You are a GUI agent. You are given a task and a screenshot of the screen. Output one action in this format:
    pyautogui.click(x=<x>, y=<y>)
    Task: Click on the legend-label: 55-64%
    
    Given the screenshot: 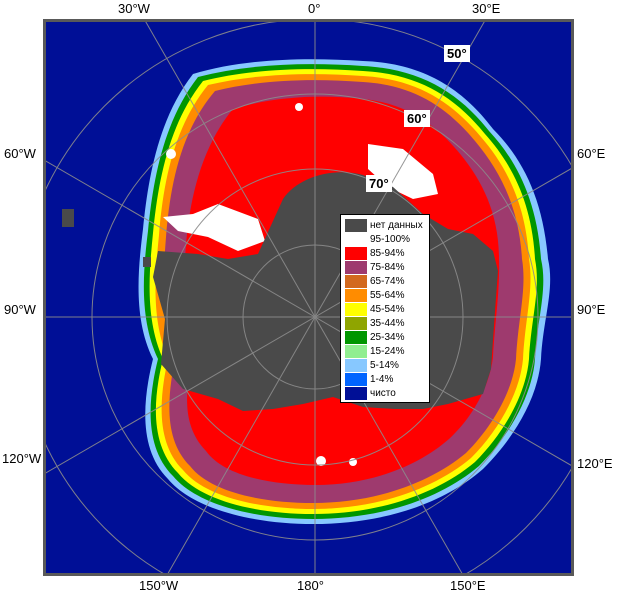 What is the action you would take?
    pyautogui.click(x=387, y=295)
    